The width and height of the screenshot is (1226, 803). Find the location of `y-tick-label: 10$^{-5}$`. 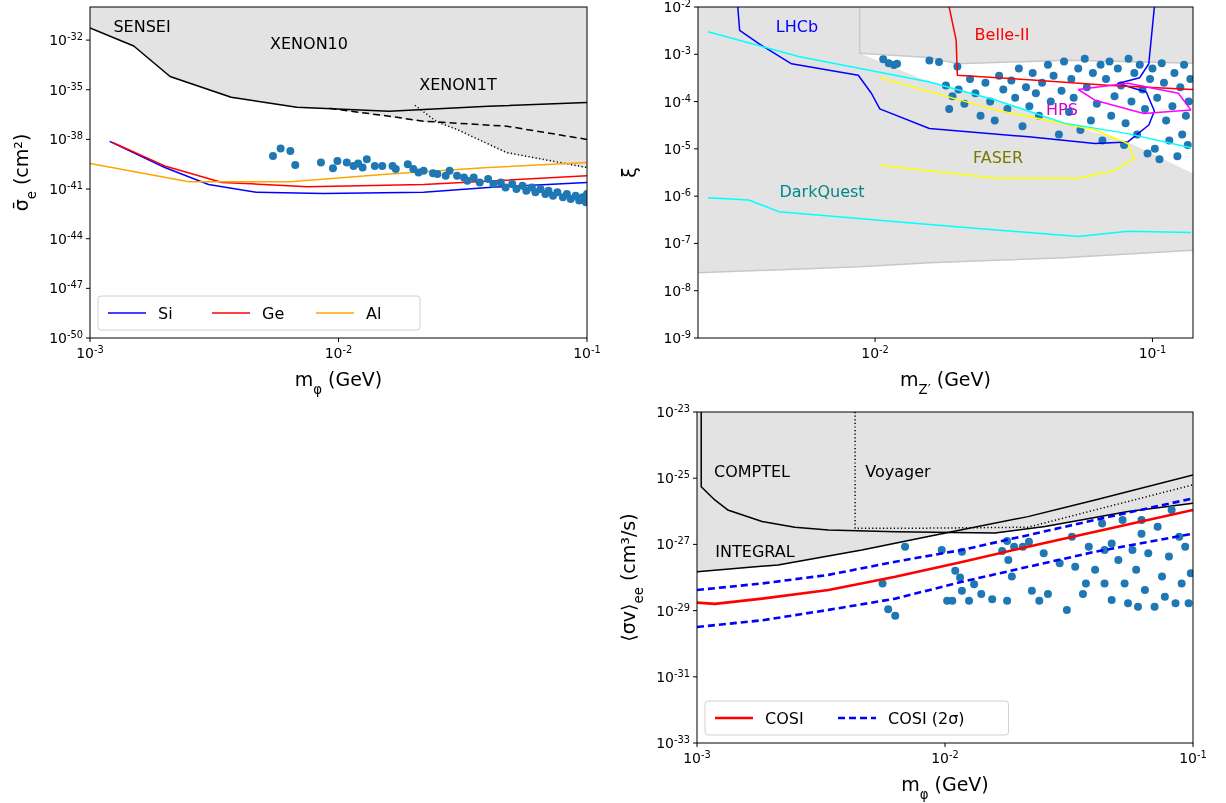

y-tick-label: 10$^{-5}$ is located at coordinates (677, 148).